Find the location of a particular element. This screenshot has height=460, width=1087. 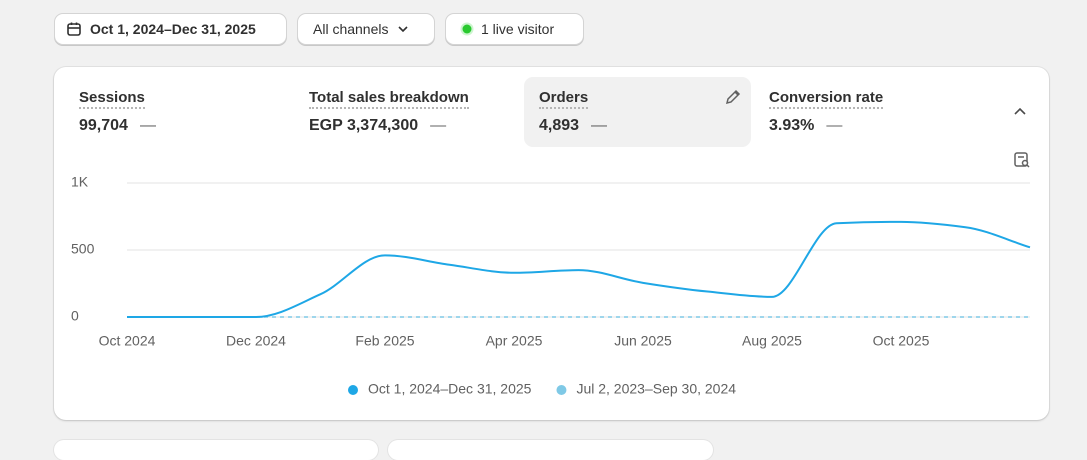

channel: All channels is located at coordinates (351, 29).